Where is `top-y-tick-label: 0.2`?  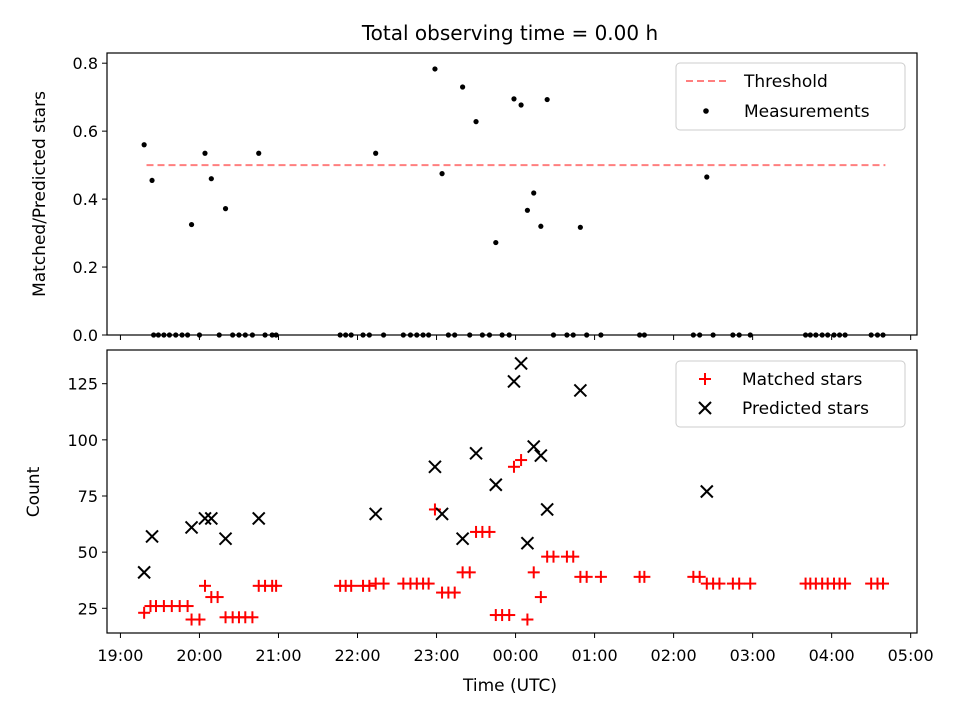
top-y-tick-label: 0.2 is located at coordinates (85, 267).